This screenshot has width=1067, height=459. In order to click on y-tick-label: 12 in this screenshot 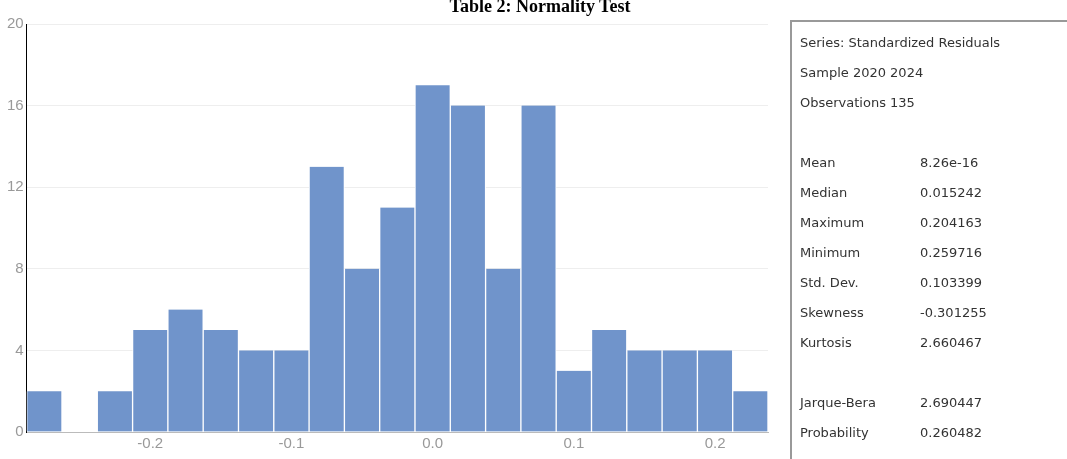, I will do `click(15, 186)`.